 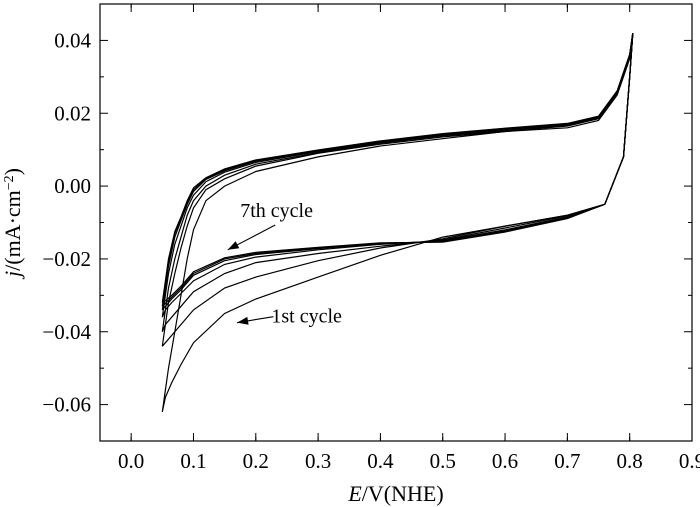 I want to click on y-tick-label: −0.06, so click(x=66, y=405).